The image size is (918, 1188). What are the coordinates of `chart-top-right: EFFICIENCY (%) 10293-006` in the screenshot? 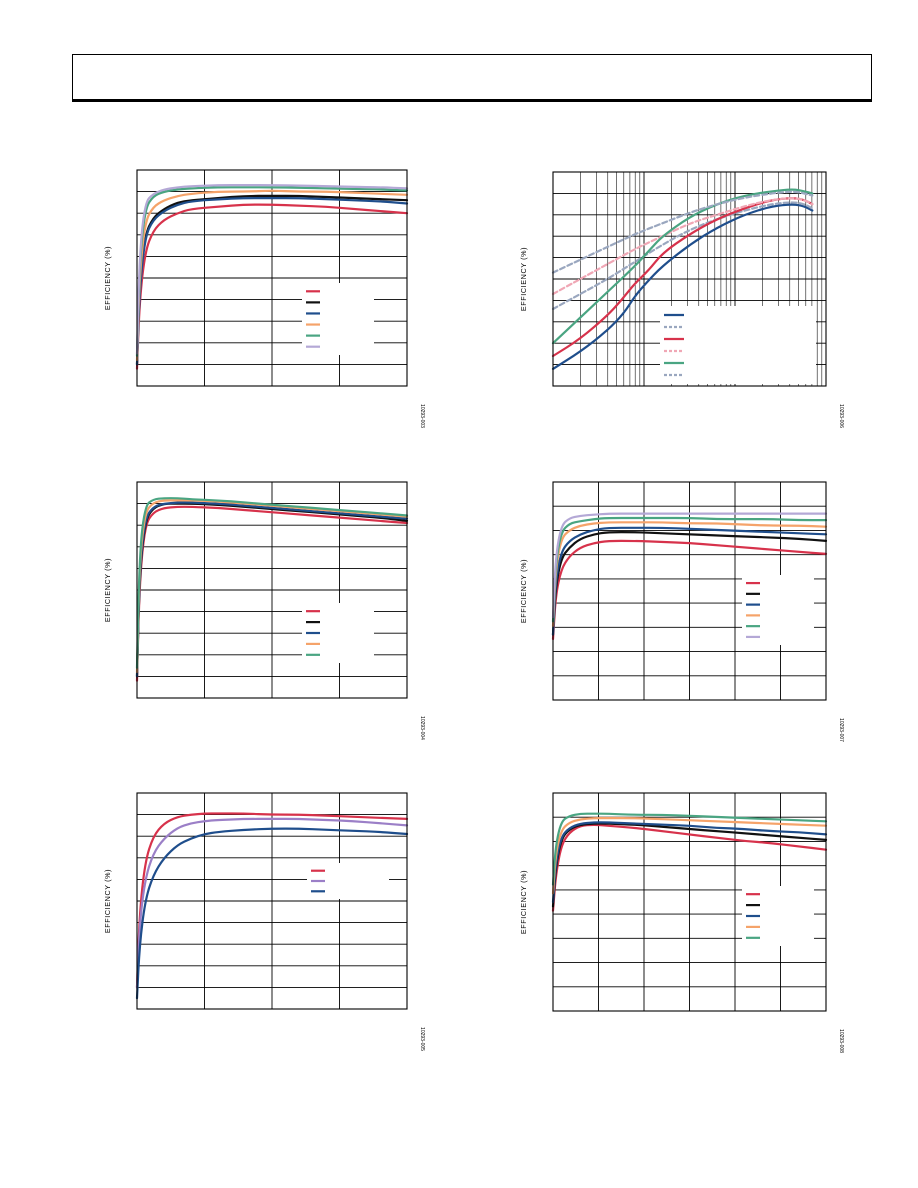 It's located at (681, 299).